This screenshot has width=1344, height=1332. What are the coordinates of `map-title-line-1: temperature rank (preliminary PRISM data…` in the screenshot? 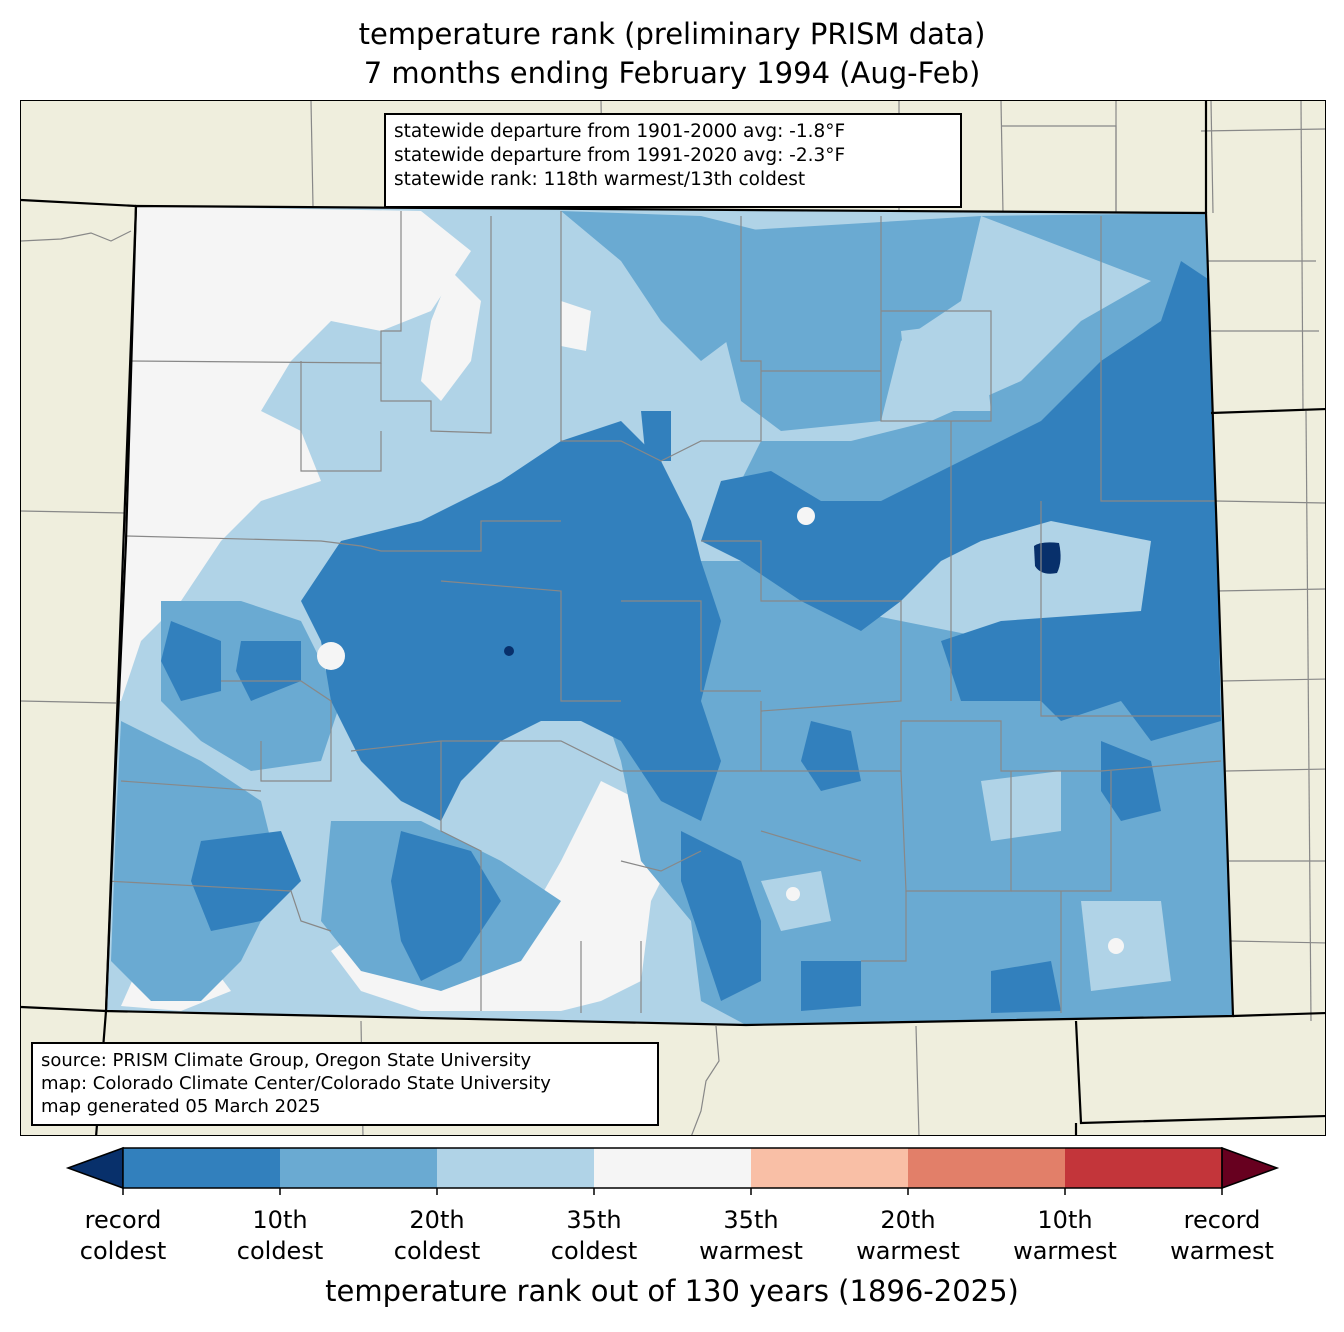 It's located at (672, 34).